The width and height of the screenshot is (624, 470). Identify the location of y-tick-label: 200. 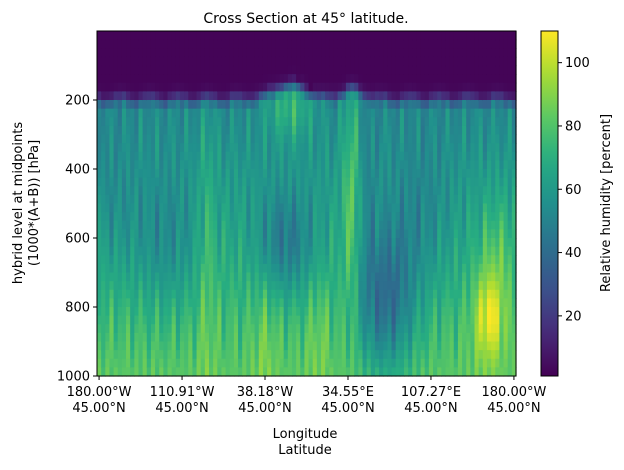
(77, 101).